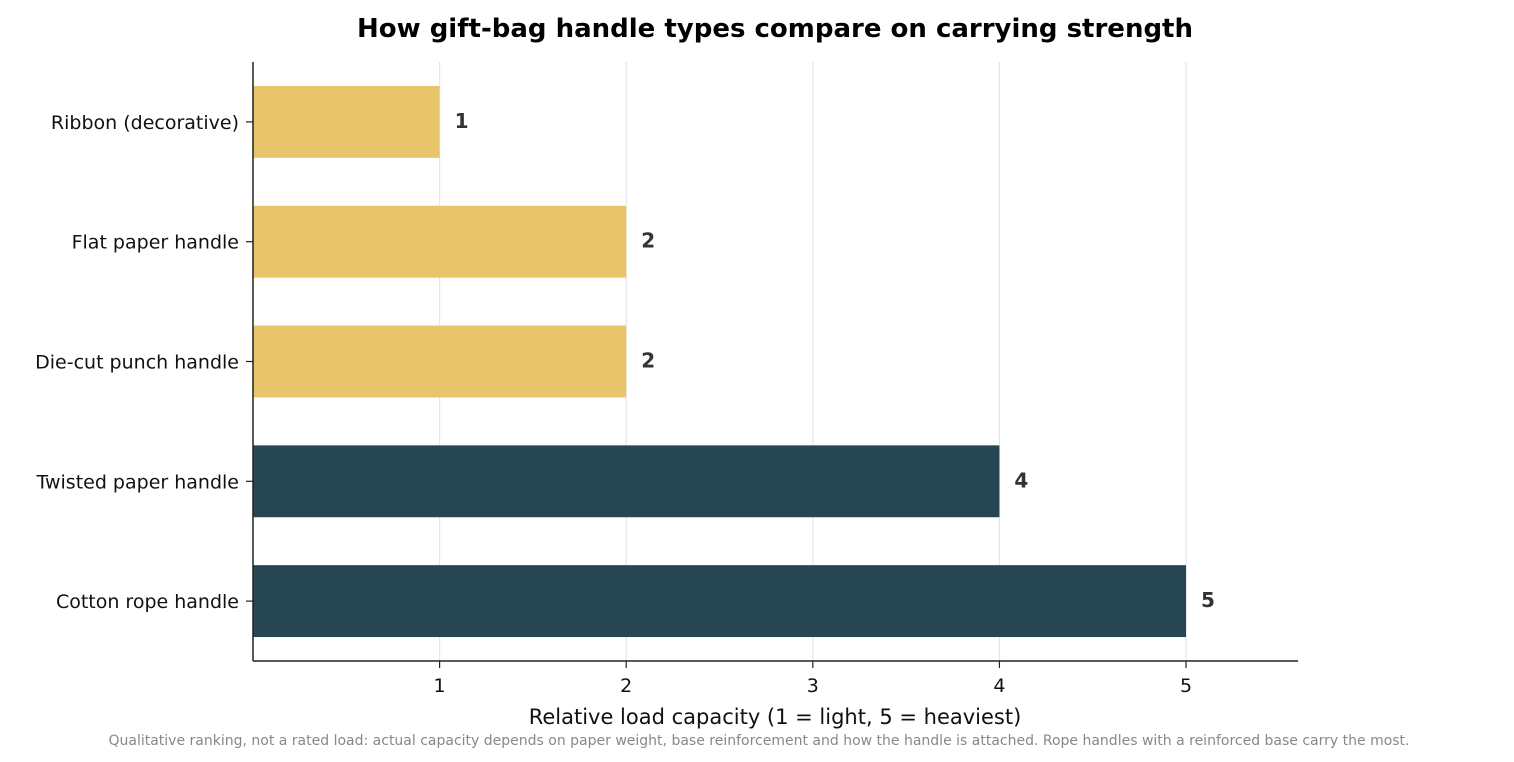 Image resolution: width=1514 pixels, height=762 pixels. I want to click on data-label: 4, so click(1021, 480).